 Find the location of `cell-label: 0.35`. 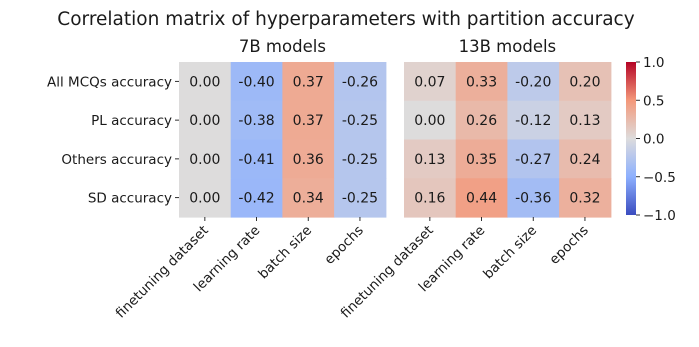

cell-label: 0.35 is located at coordinates (481, 160).